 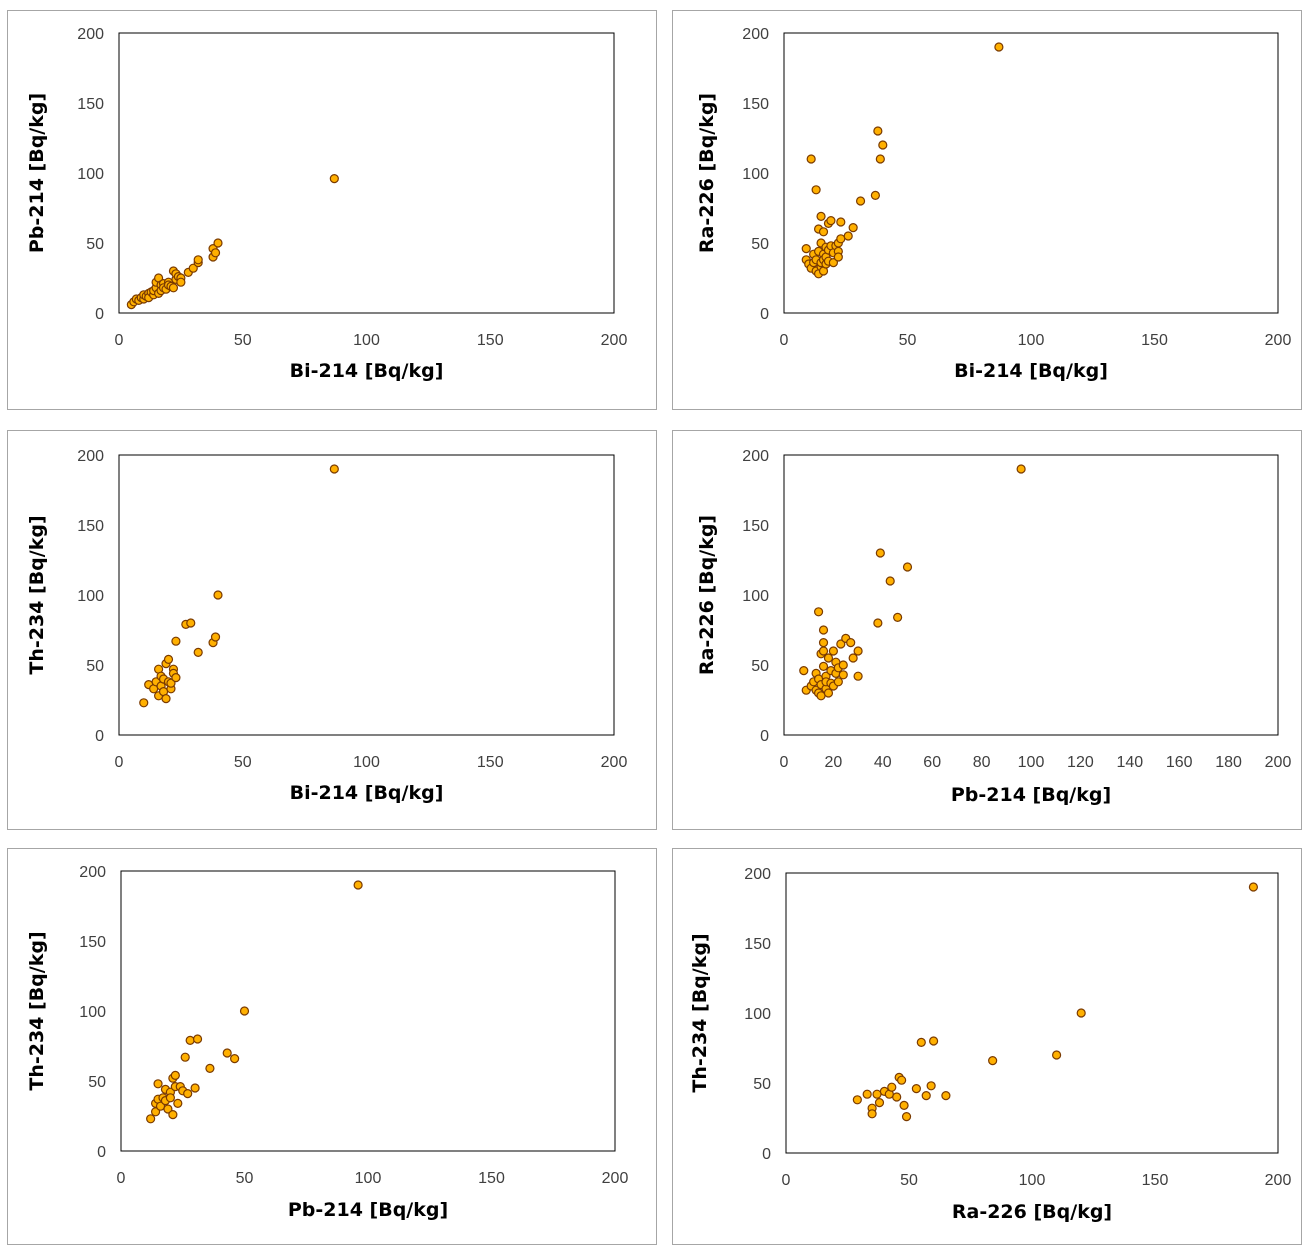 What do you see at coordinates (1032, 1212) in the screenshot?
I see `x-axis-title: Ra-226 [Bq/kg]` at bounding box center [1032, 1212].